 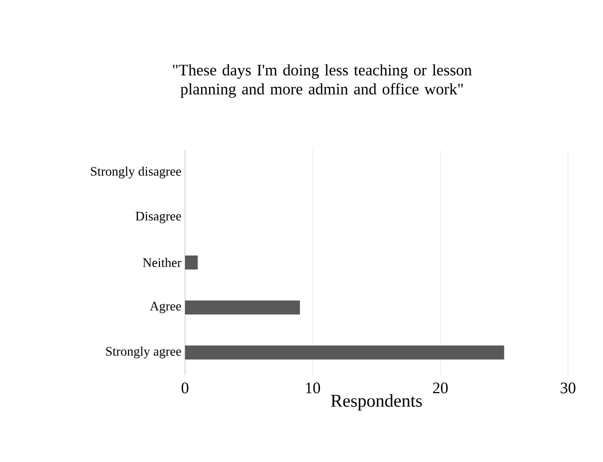 I want to click on chart-title: "These days I'm doing less teaching or lesson planning and more admin and office work", so click(x=322, y=81).